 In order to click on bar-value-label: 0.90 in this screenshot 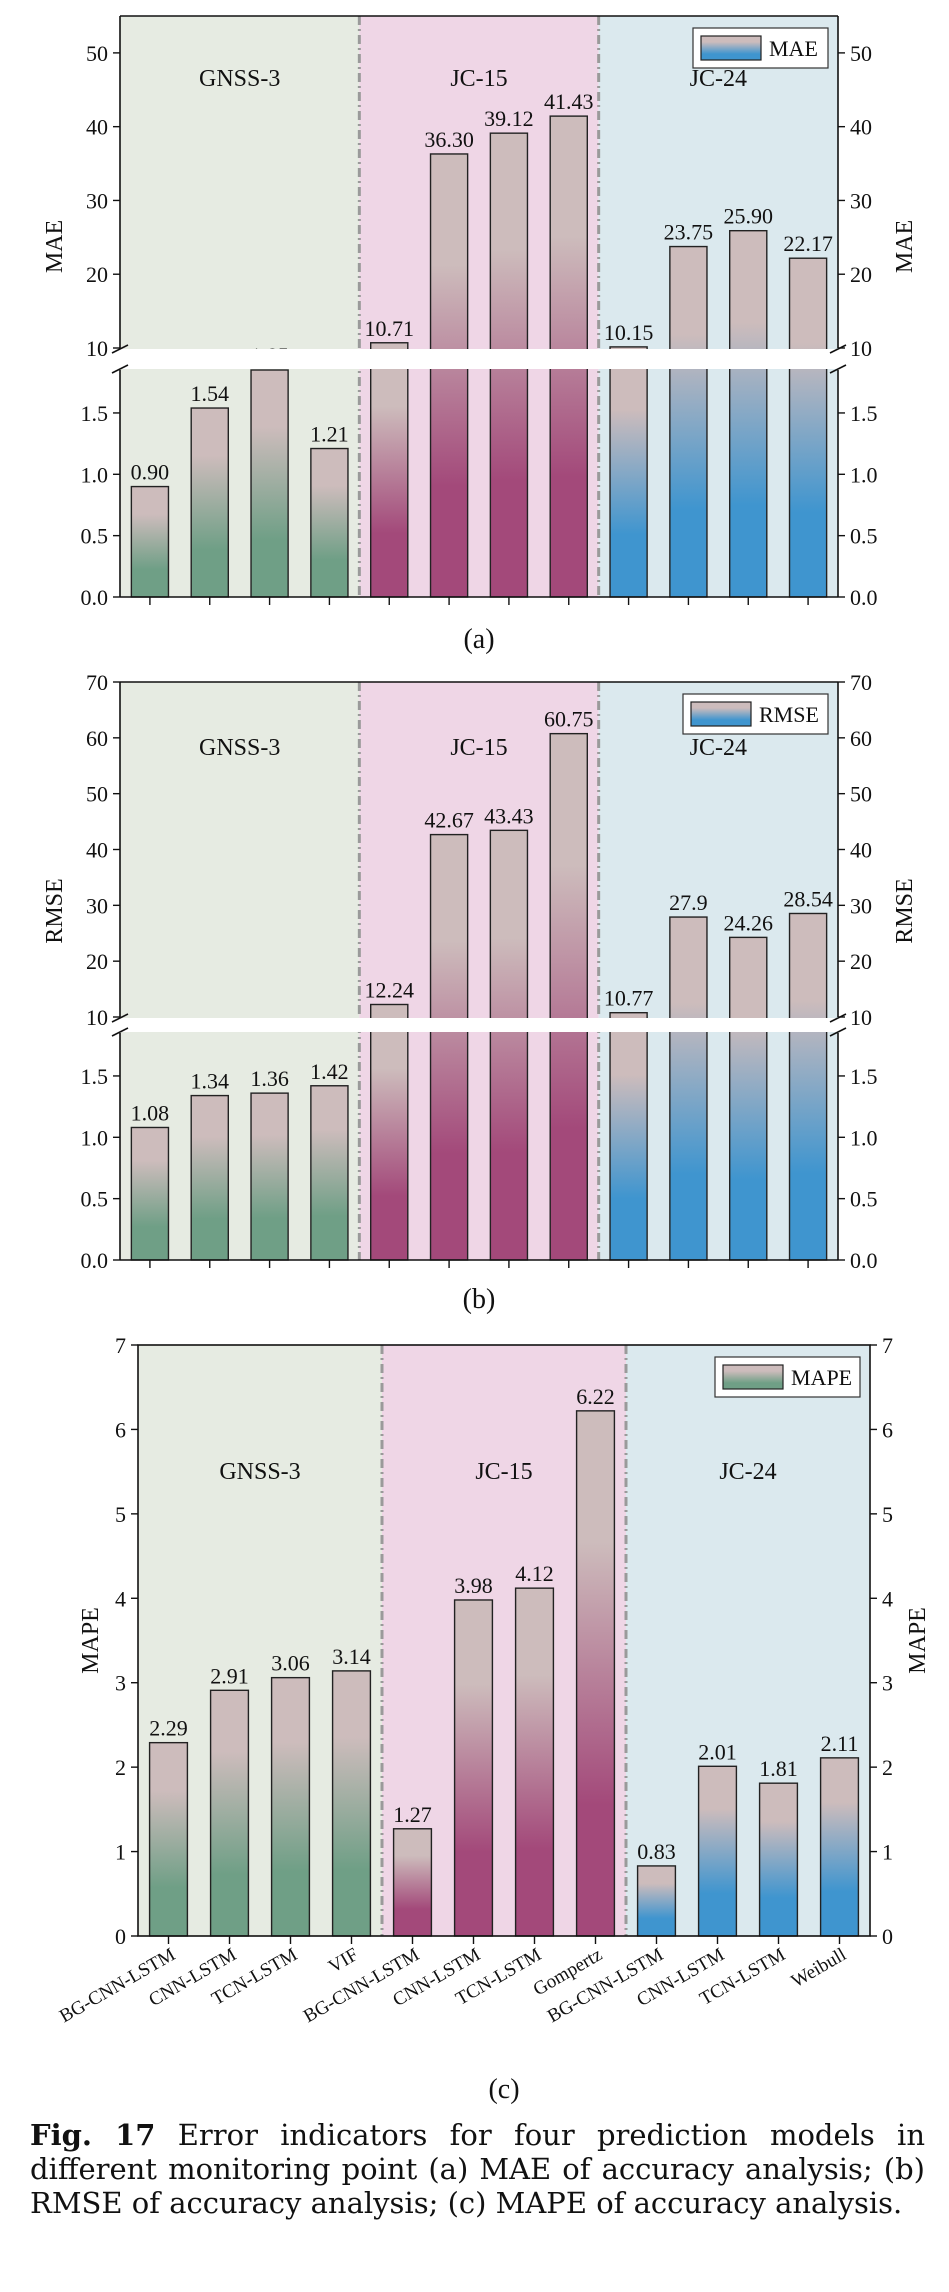, I will do `click(150, 472)`.